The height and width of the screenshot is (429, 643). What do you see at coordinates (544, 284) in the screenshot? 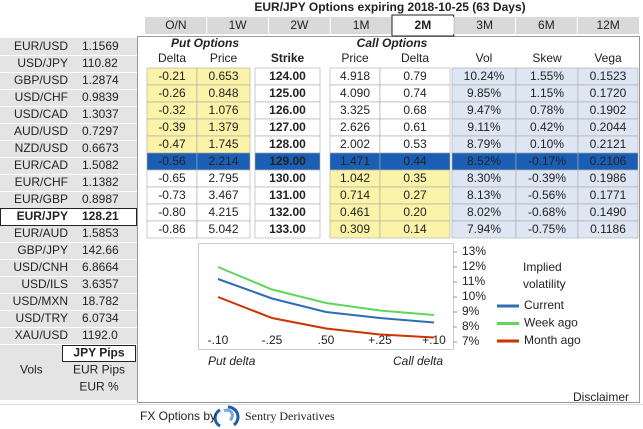
I see `legend-title: volatility` at bounding box center [544, 284].